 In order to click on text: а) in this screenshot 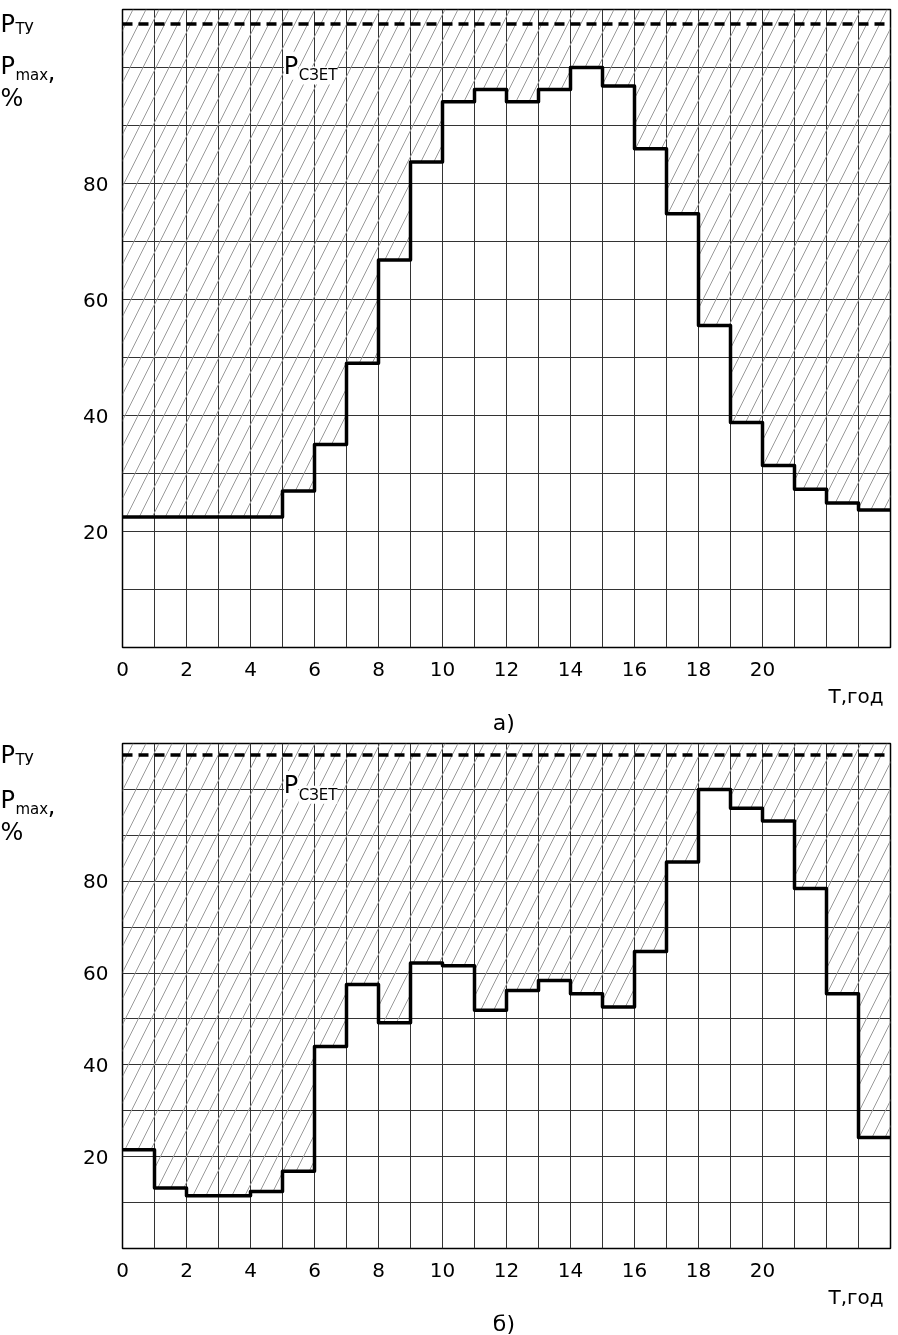, I will do `click(503, 722)`.